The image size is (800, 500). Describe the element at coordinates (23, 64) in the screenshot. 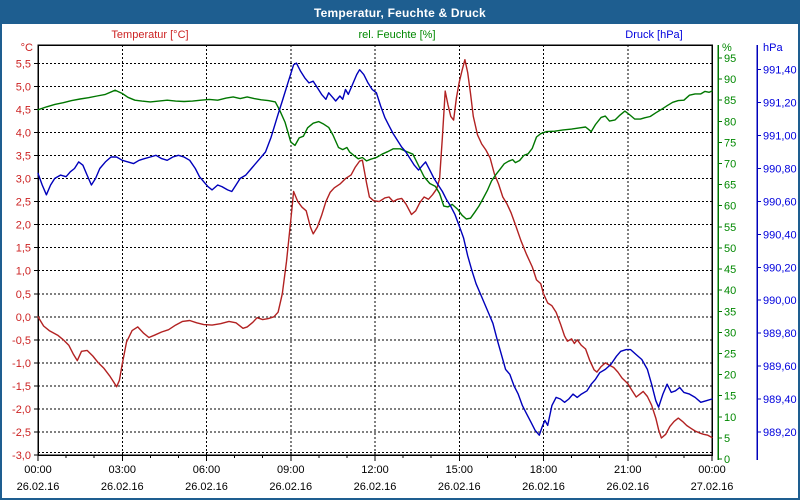

I see `temperature-tick-label: 5,5` at that location.